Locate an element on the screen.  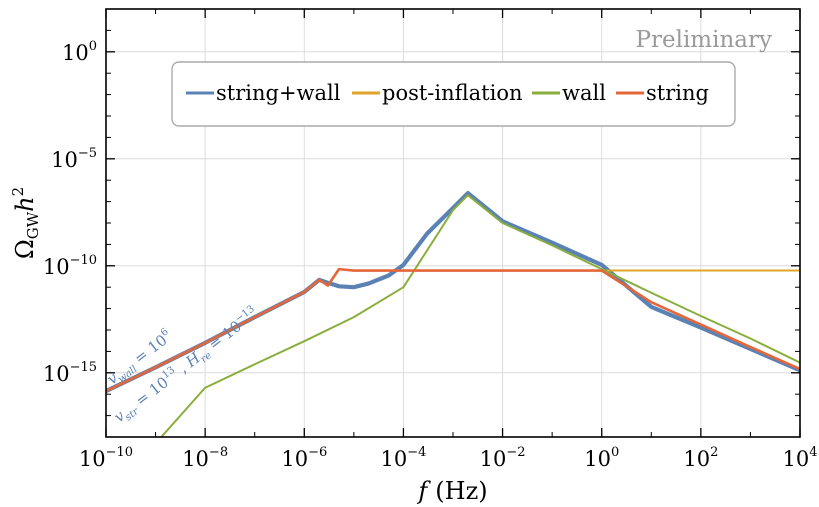
x-tick-label: 10⁻⁸ is located at coordinates (205, 458).